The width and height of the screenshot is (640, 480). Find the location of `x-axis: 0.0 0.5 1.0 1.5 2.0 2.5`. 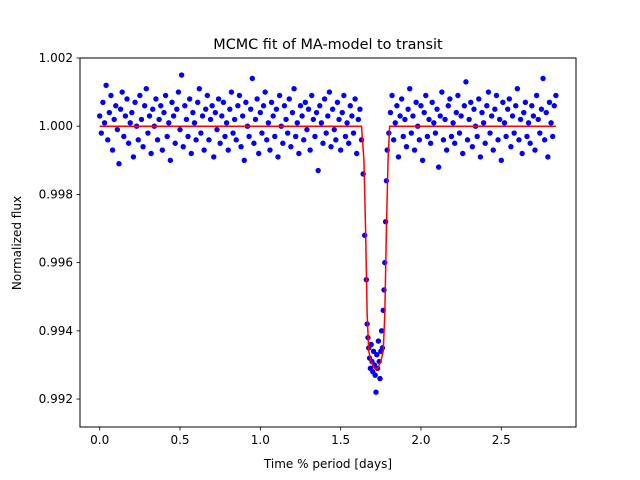

x-axis: 0.0 0.5 1.0 1.5 2.0 2.5 is located at coordinates (300, 437).